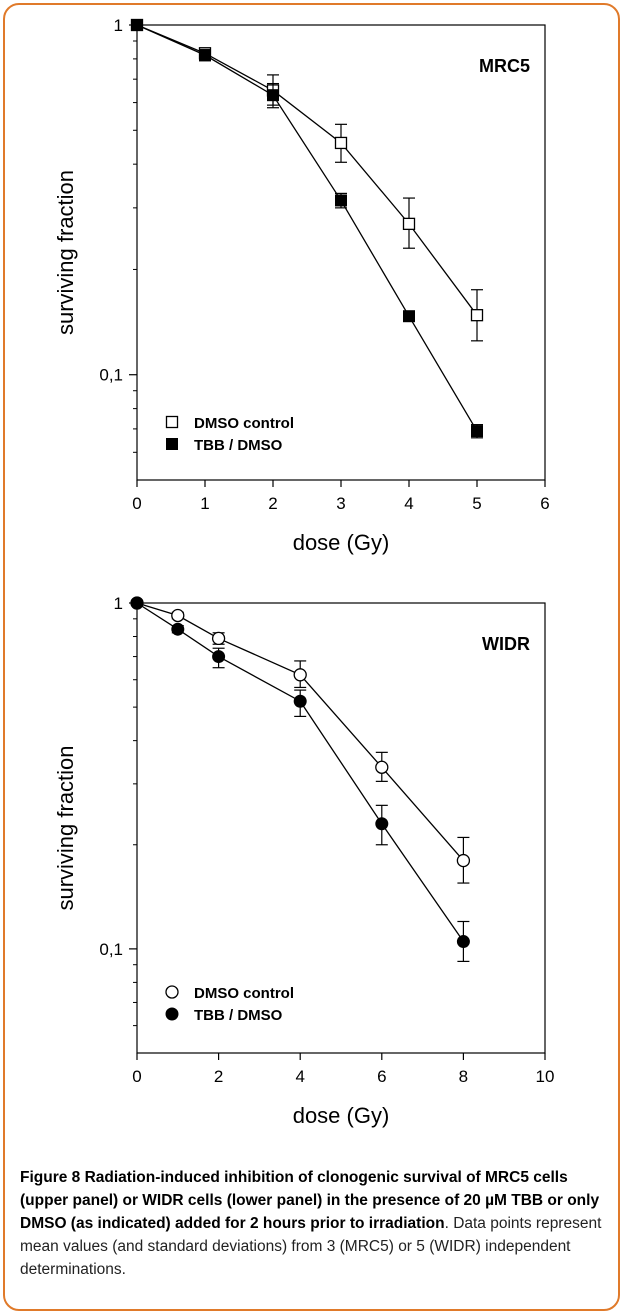  Describe the element at coordinates (204, 503) in the screenshot. I see `x-tick-label: 1` at that location.